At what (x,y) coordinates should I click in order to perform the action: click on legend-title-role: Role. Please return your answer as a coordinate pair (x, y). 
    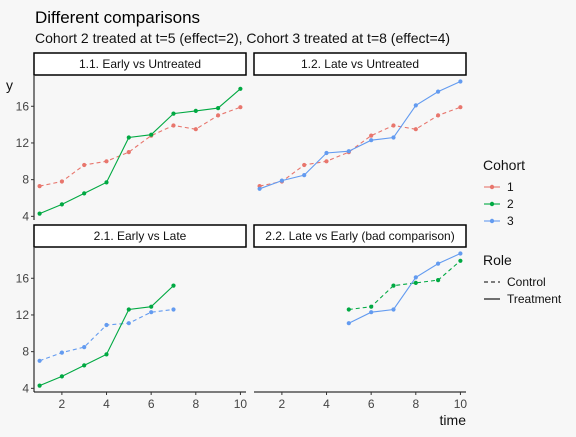
    Looking at the image, I should click on (497, 260).